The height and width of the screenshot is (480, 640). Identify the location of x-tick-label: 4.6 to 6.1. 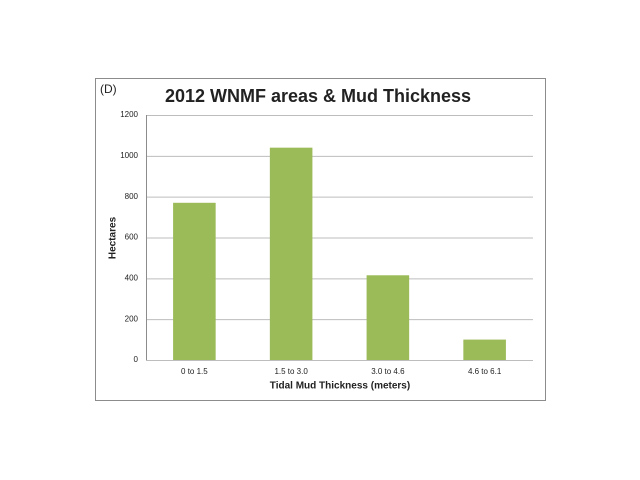
(485, 371).